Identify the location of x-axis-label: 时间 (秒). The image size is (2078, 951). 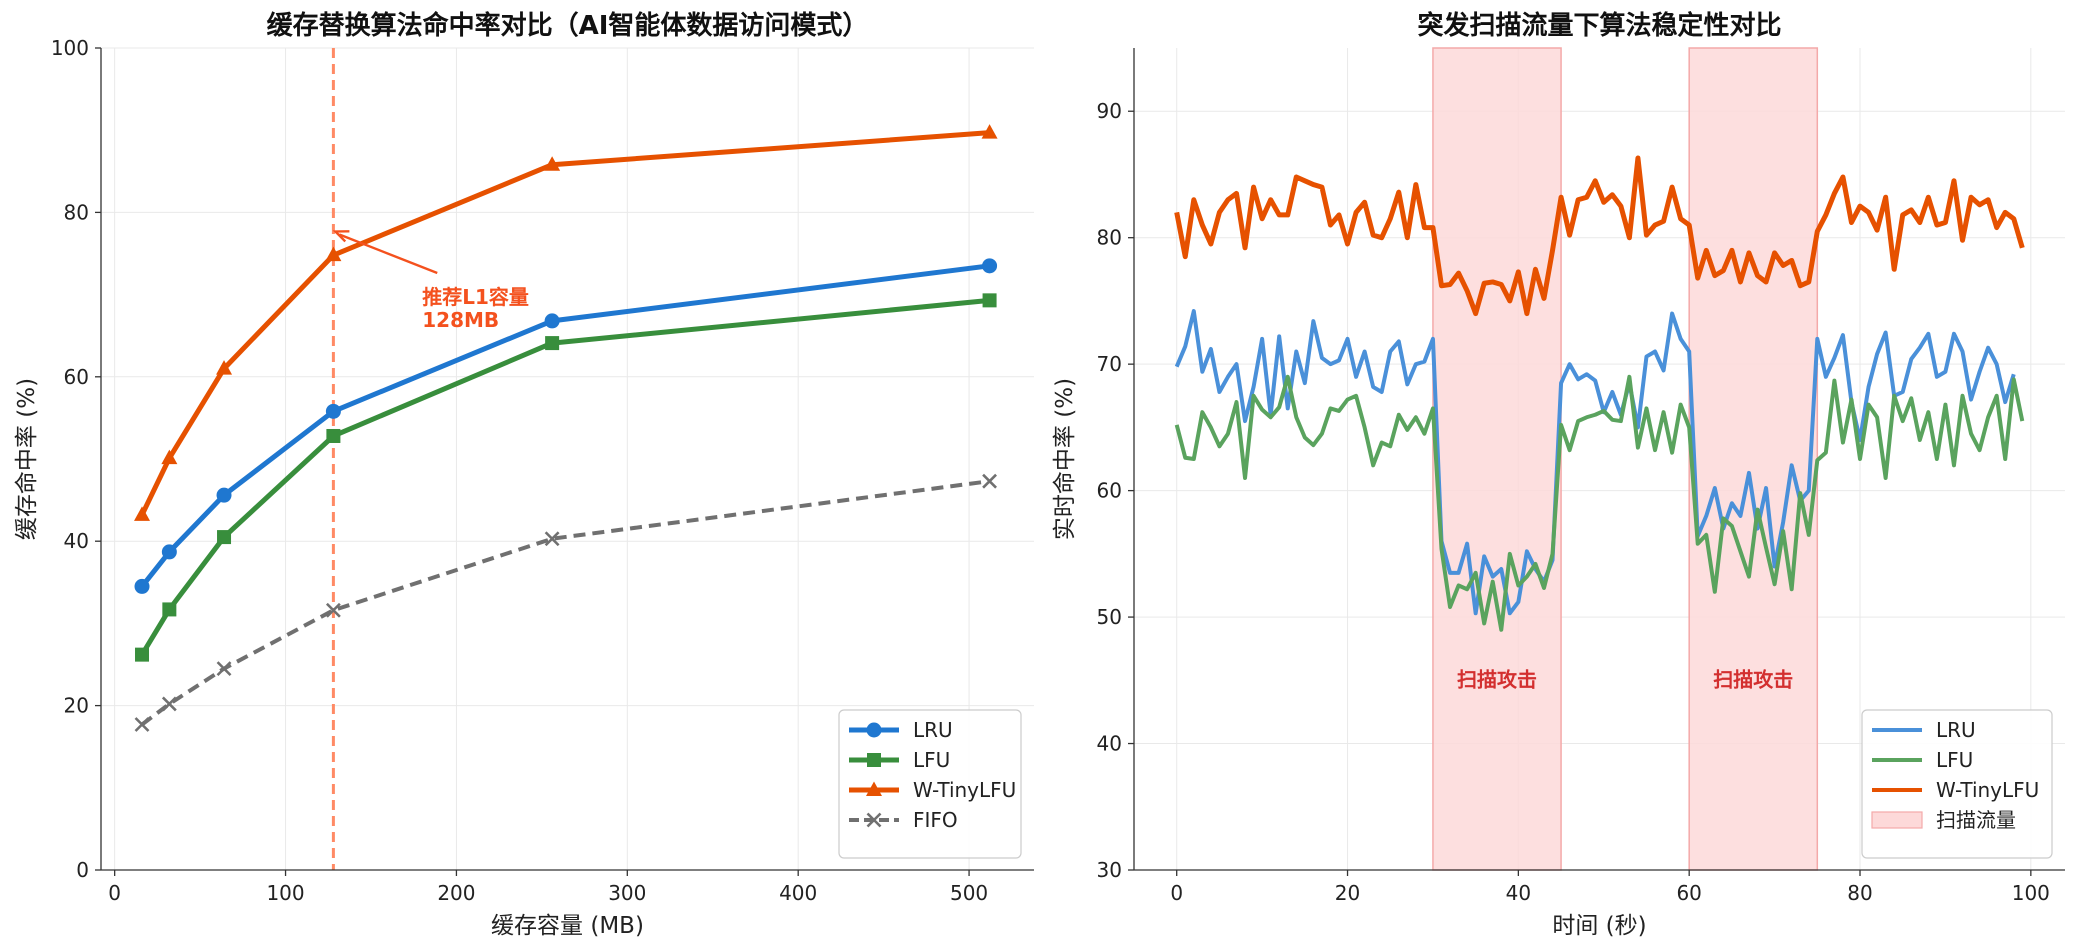
(1599, 926).